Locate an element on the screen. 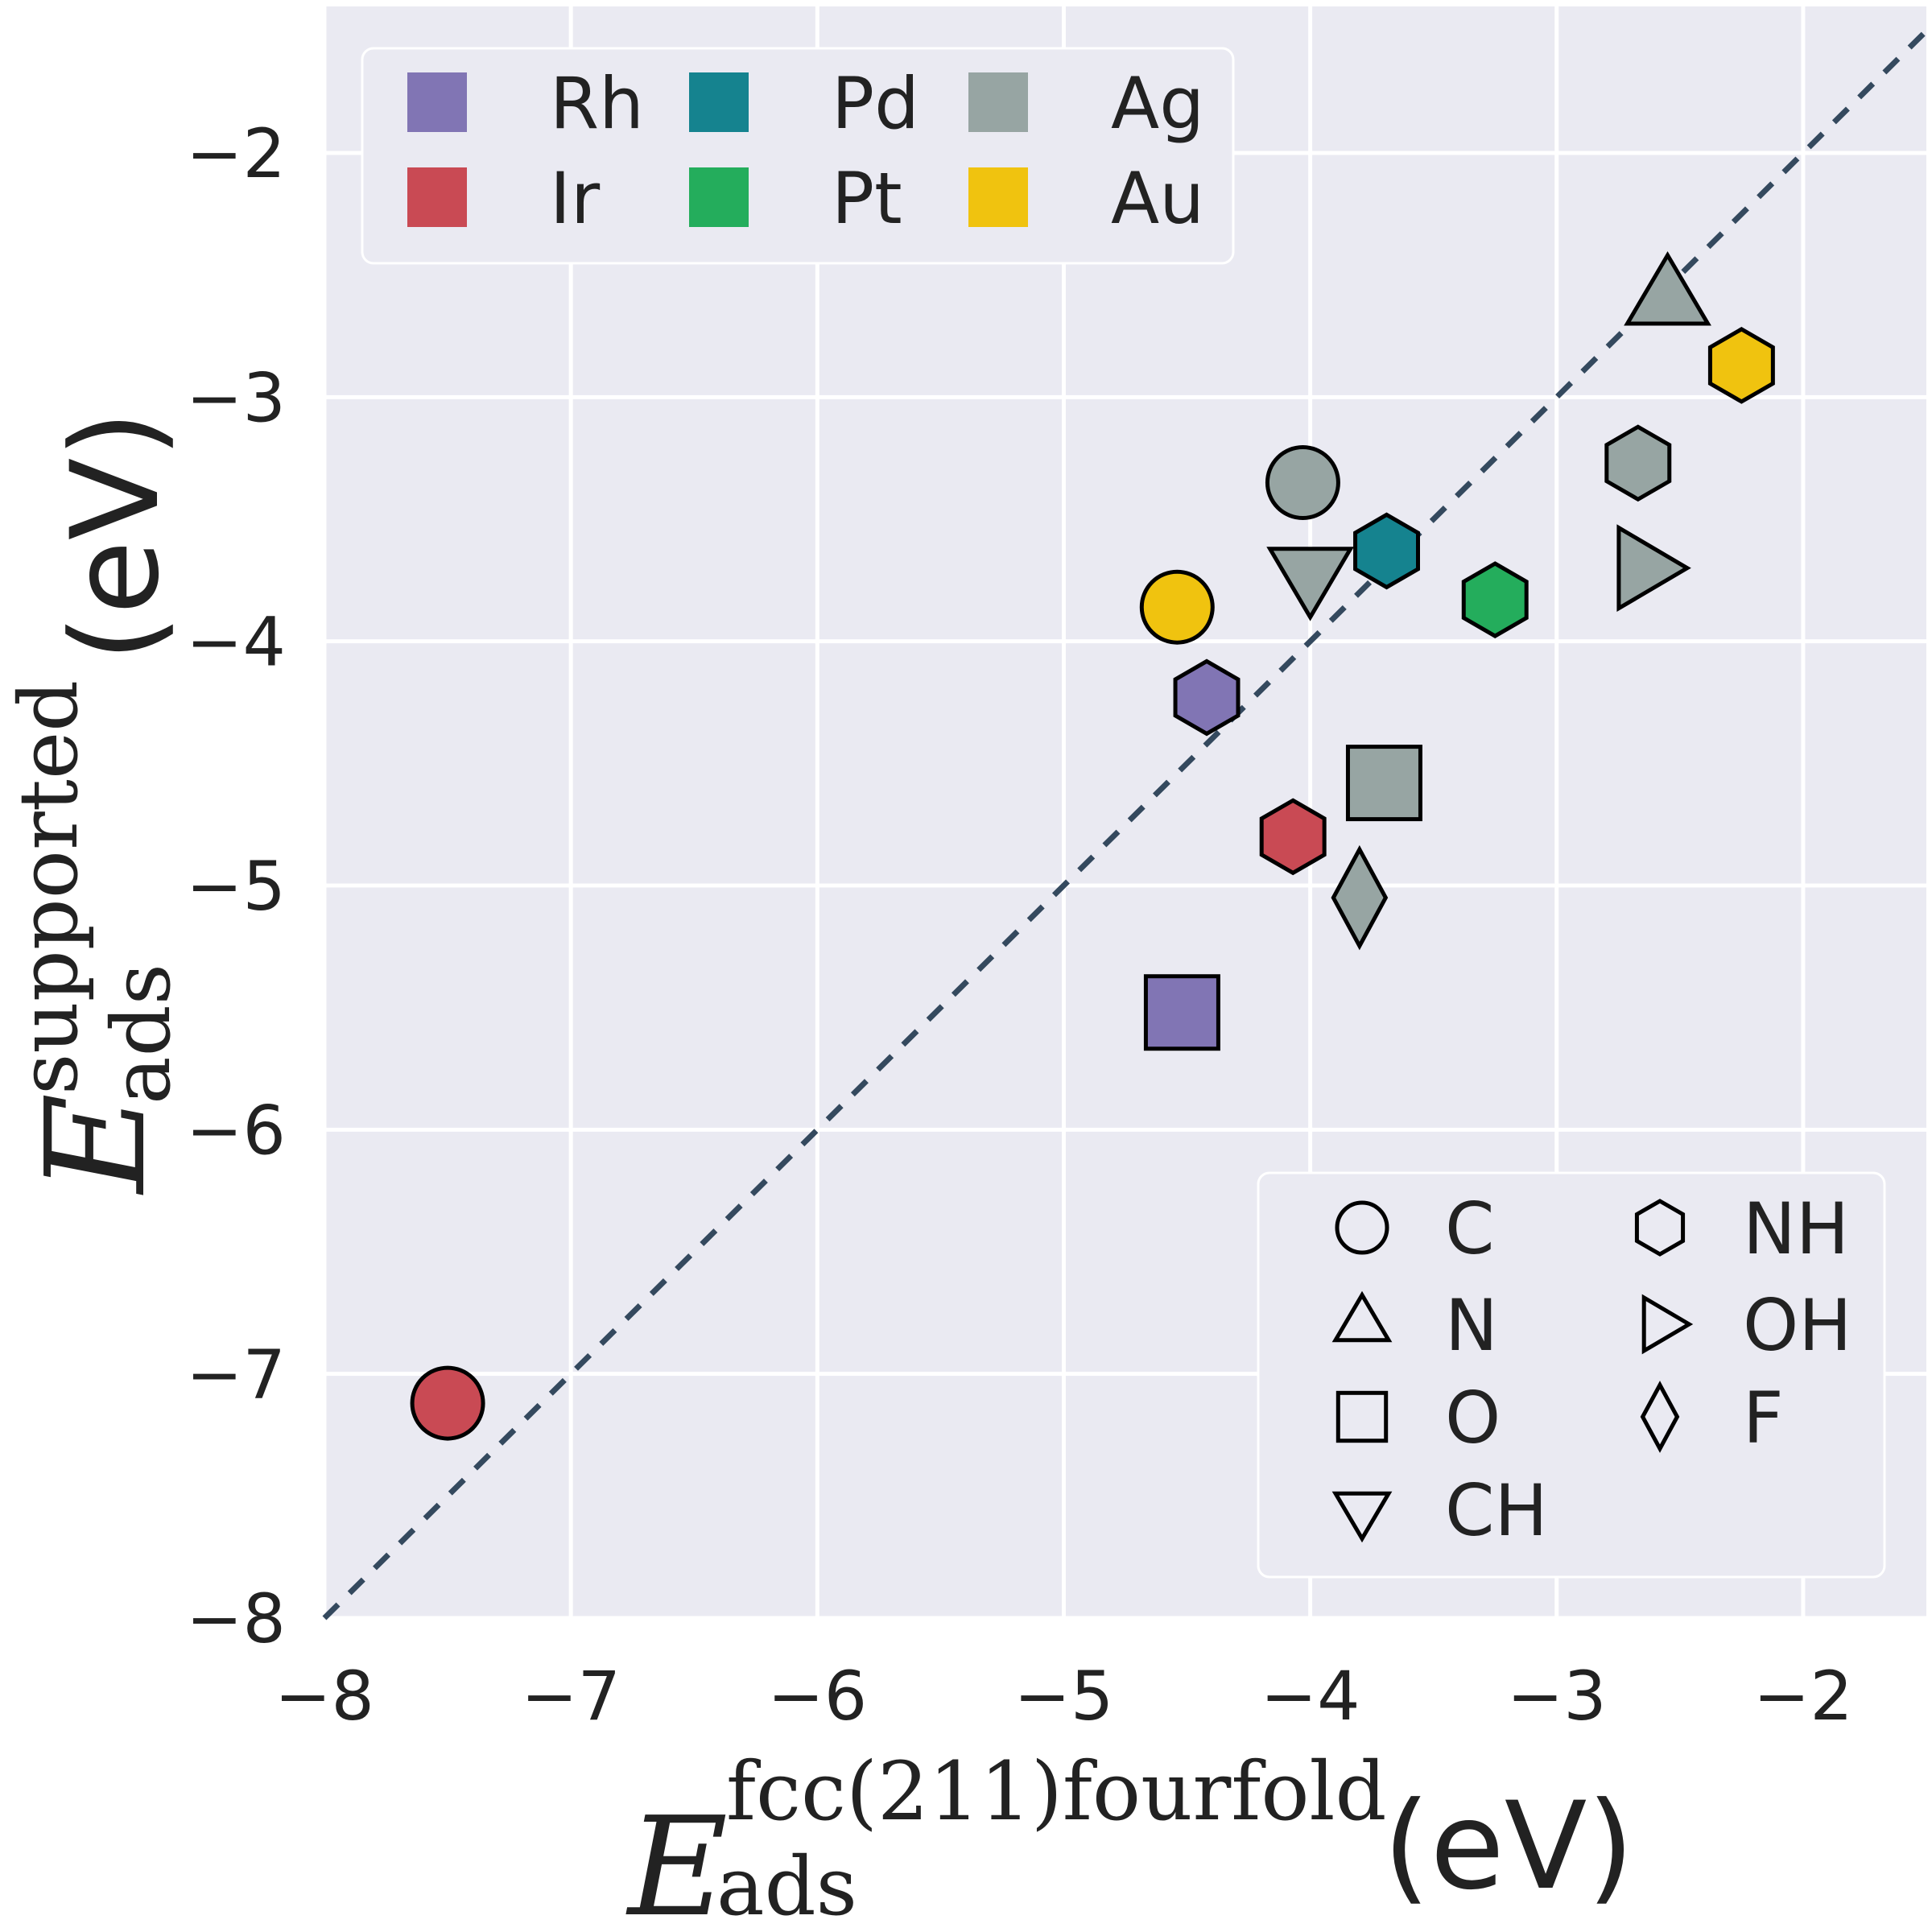 This screenshot has width=1932, height=1932. x-axis-unit: (eV) is located at coordinates (1508, 1847).